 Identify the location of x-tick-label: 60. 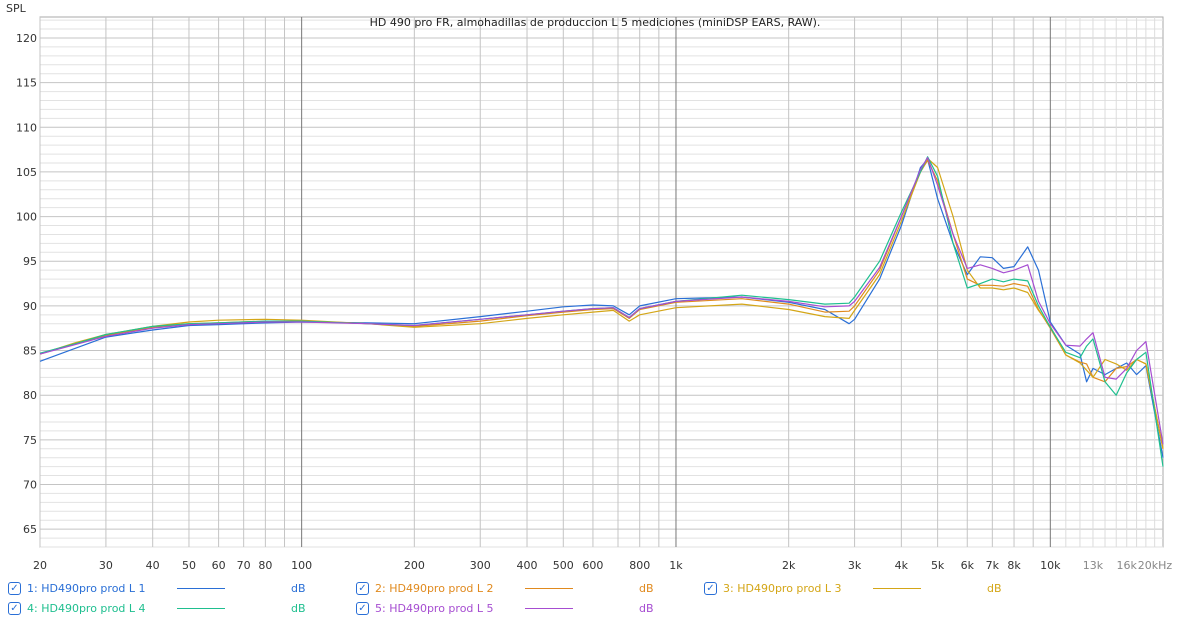
(219, 565).